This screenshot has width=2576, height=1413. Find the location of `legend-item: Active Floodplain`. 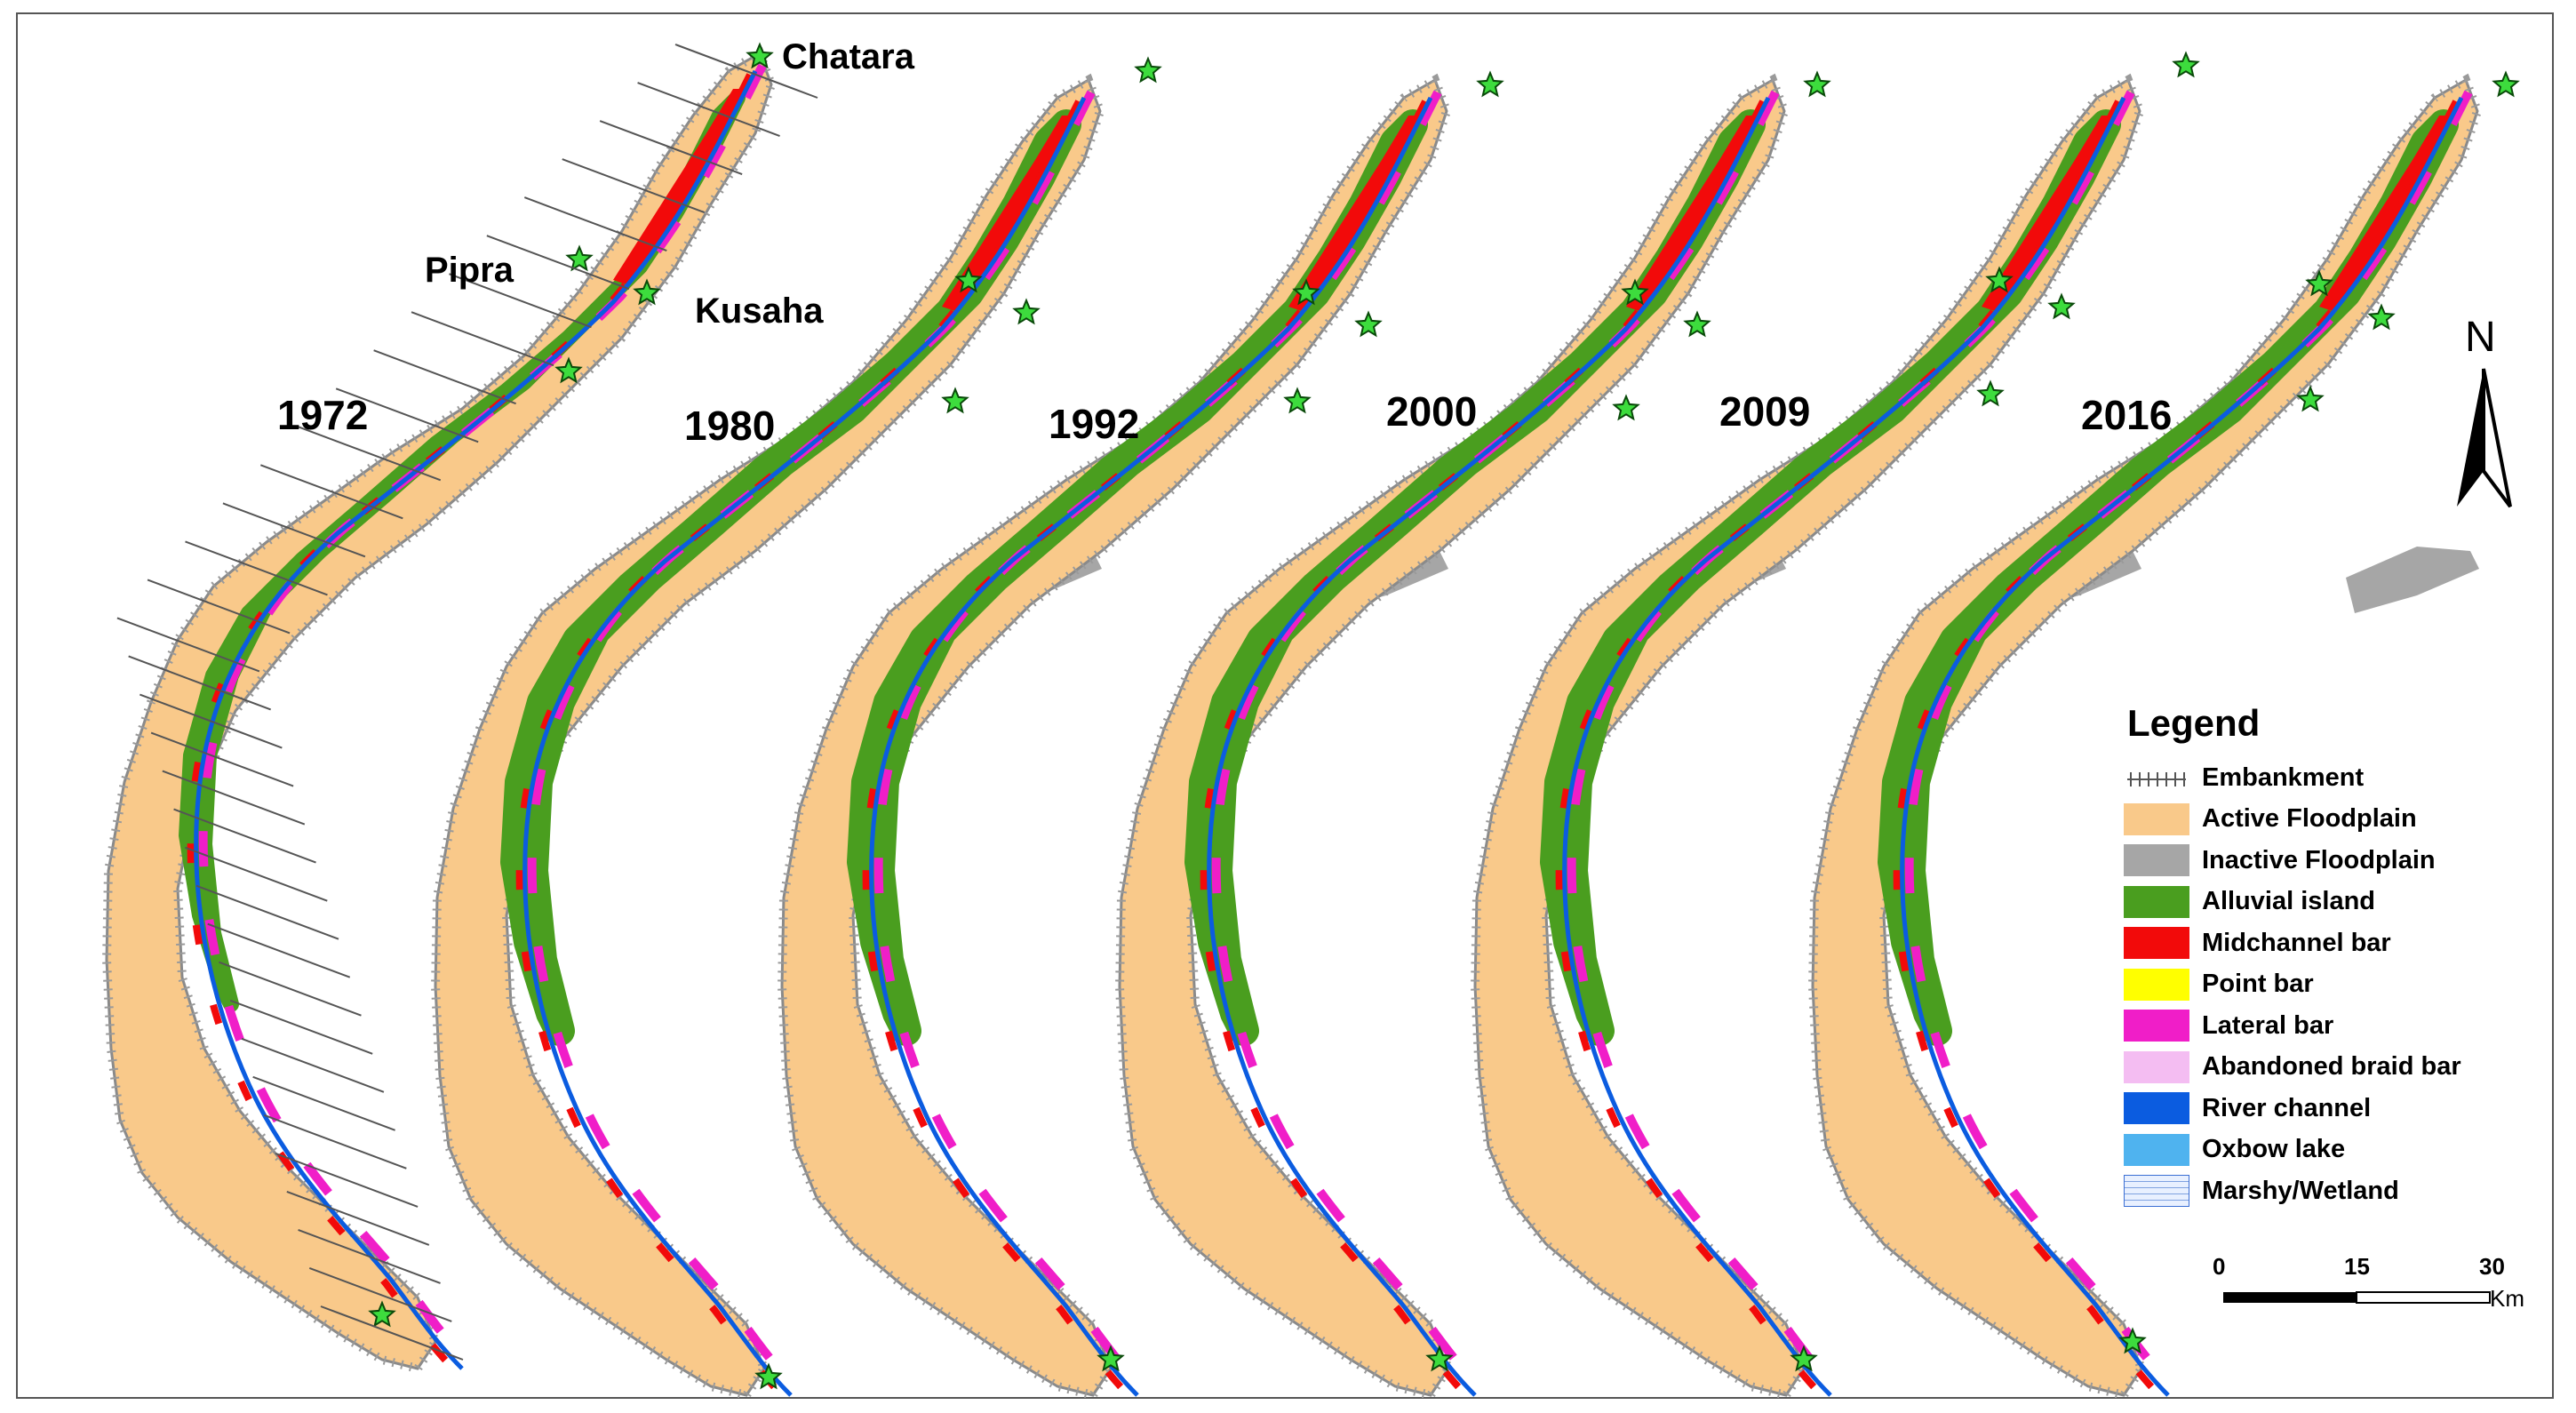

legend-item: Active Floodplain is located at coordinates (2332, 820).